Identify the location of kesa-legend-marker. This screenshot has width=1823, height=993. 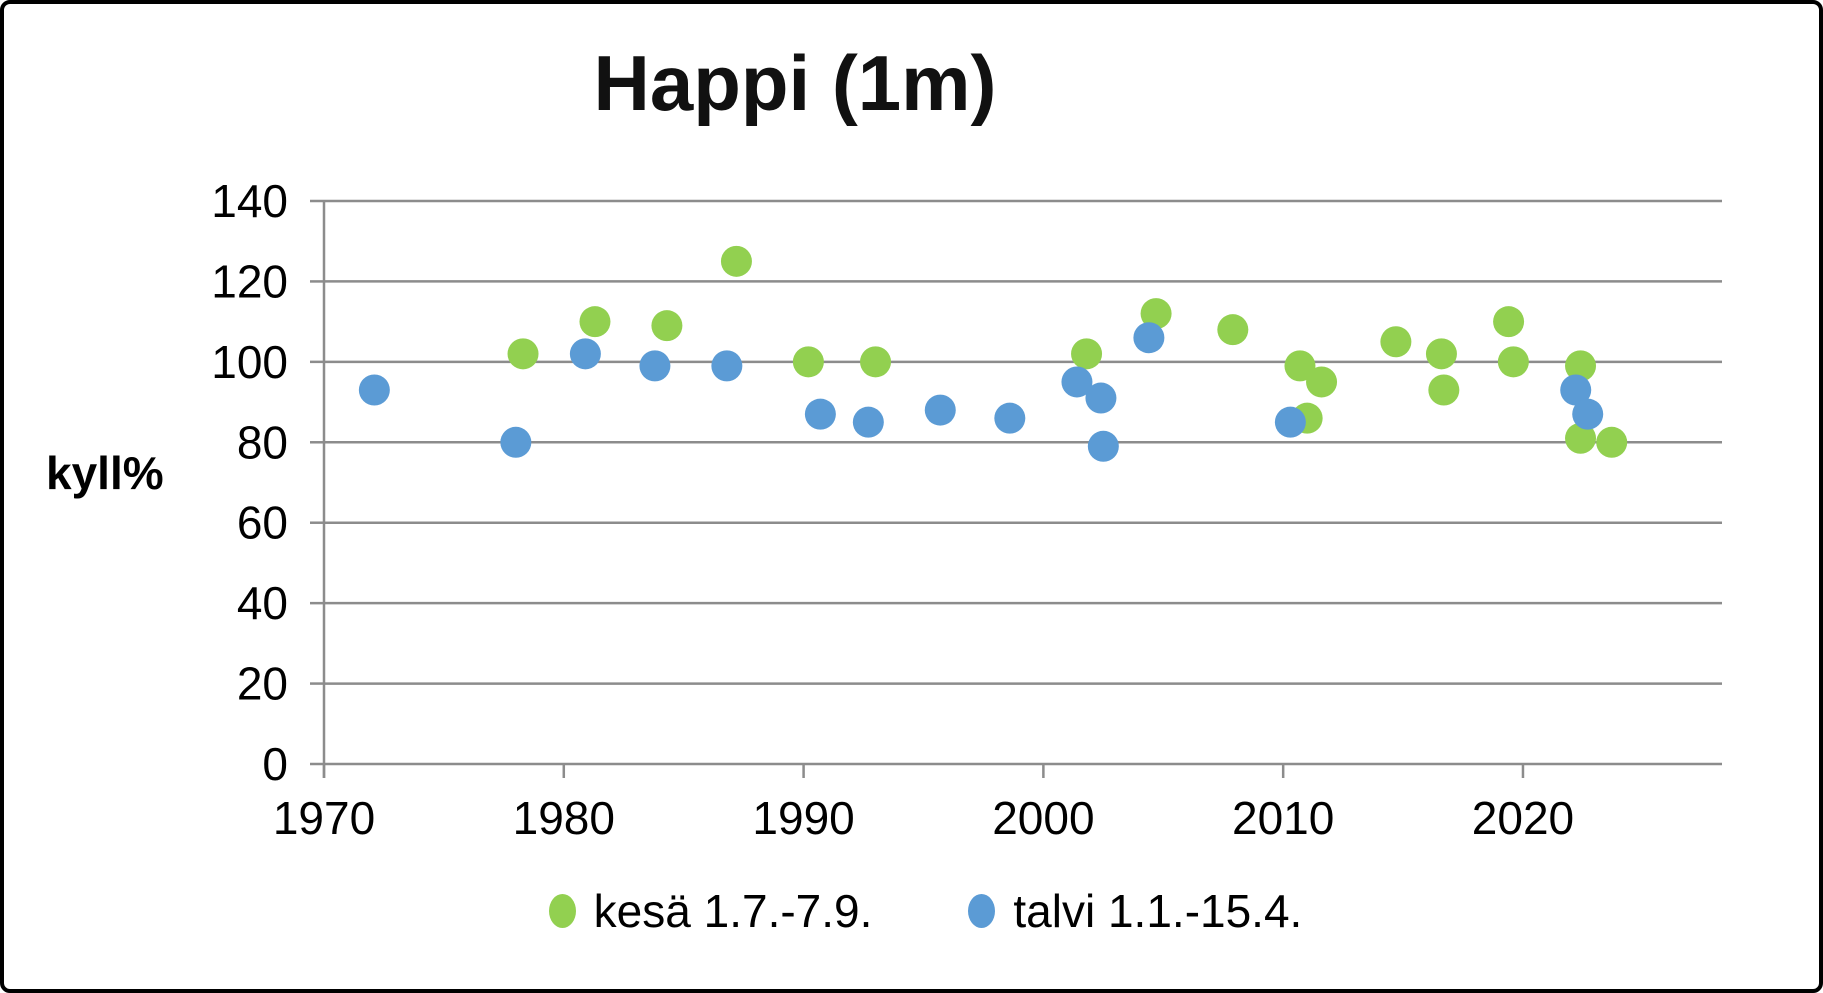
(562, 911).